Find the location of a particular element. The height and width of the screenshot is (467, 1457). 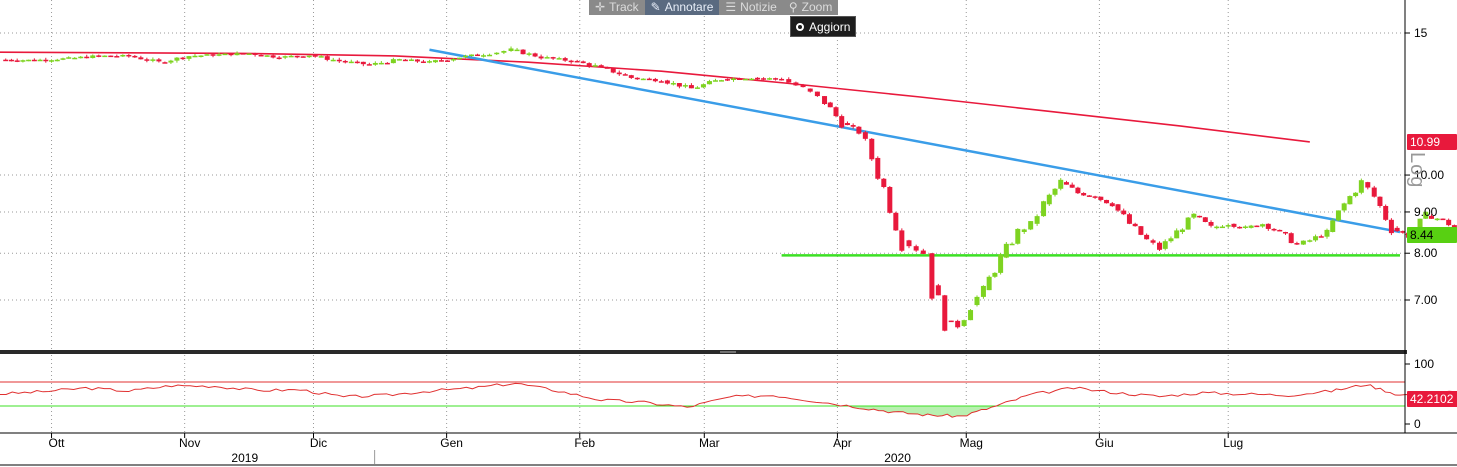

update-button: Aggiorn is located at coordinates (823, 26).